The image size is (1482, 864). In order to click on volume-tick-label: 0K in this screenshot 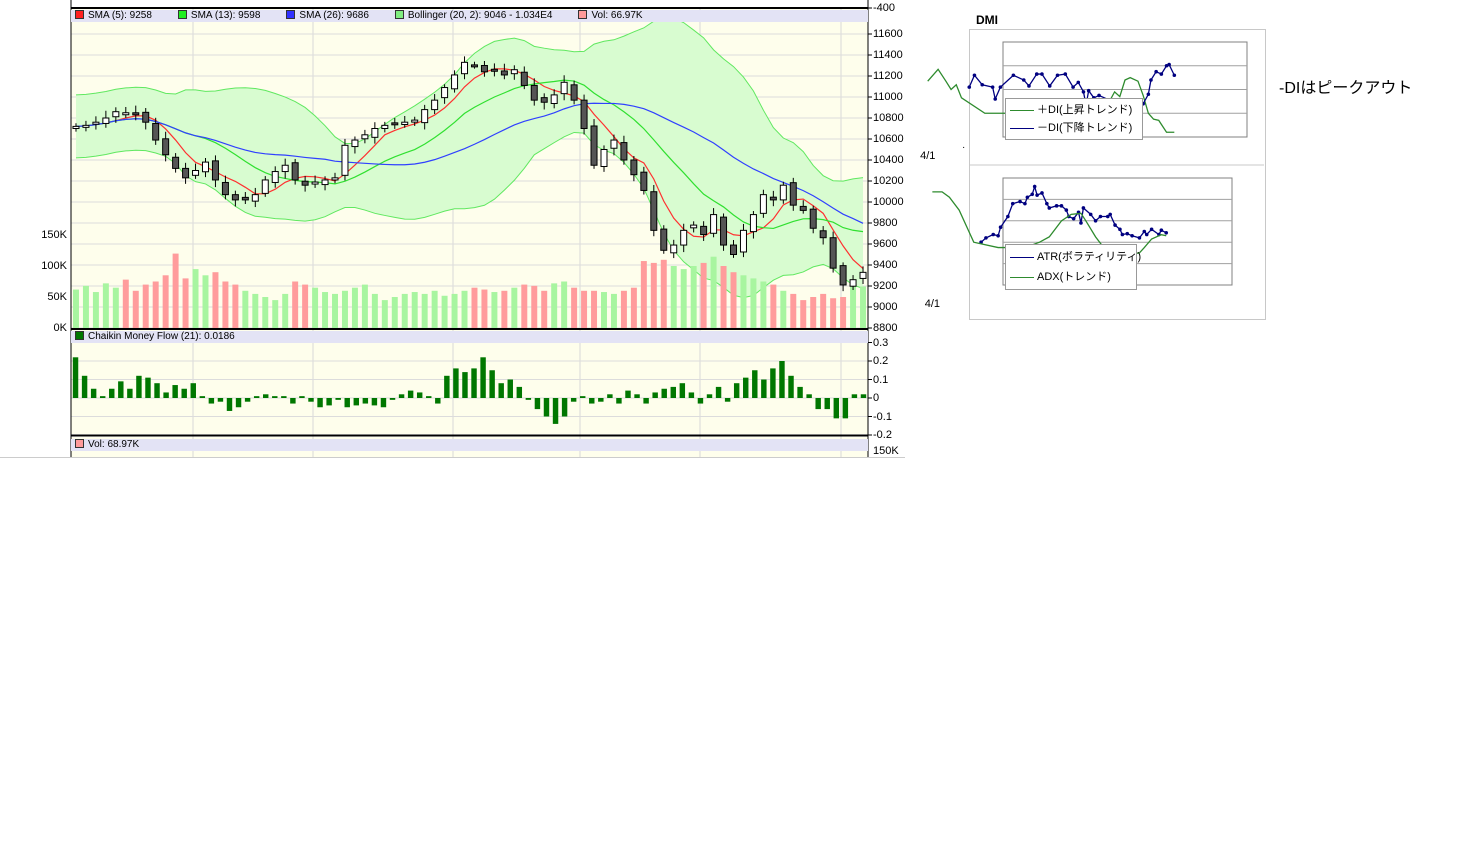, I will do `click(60, 328)`.